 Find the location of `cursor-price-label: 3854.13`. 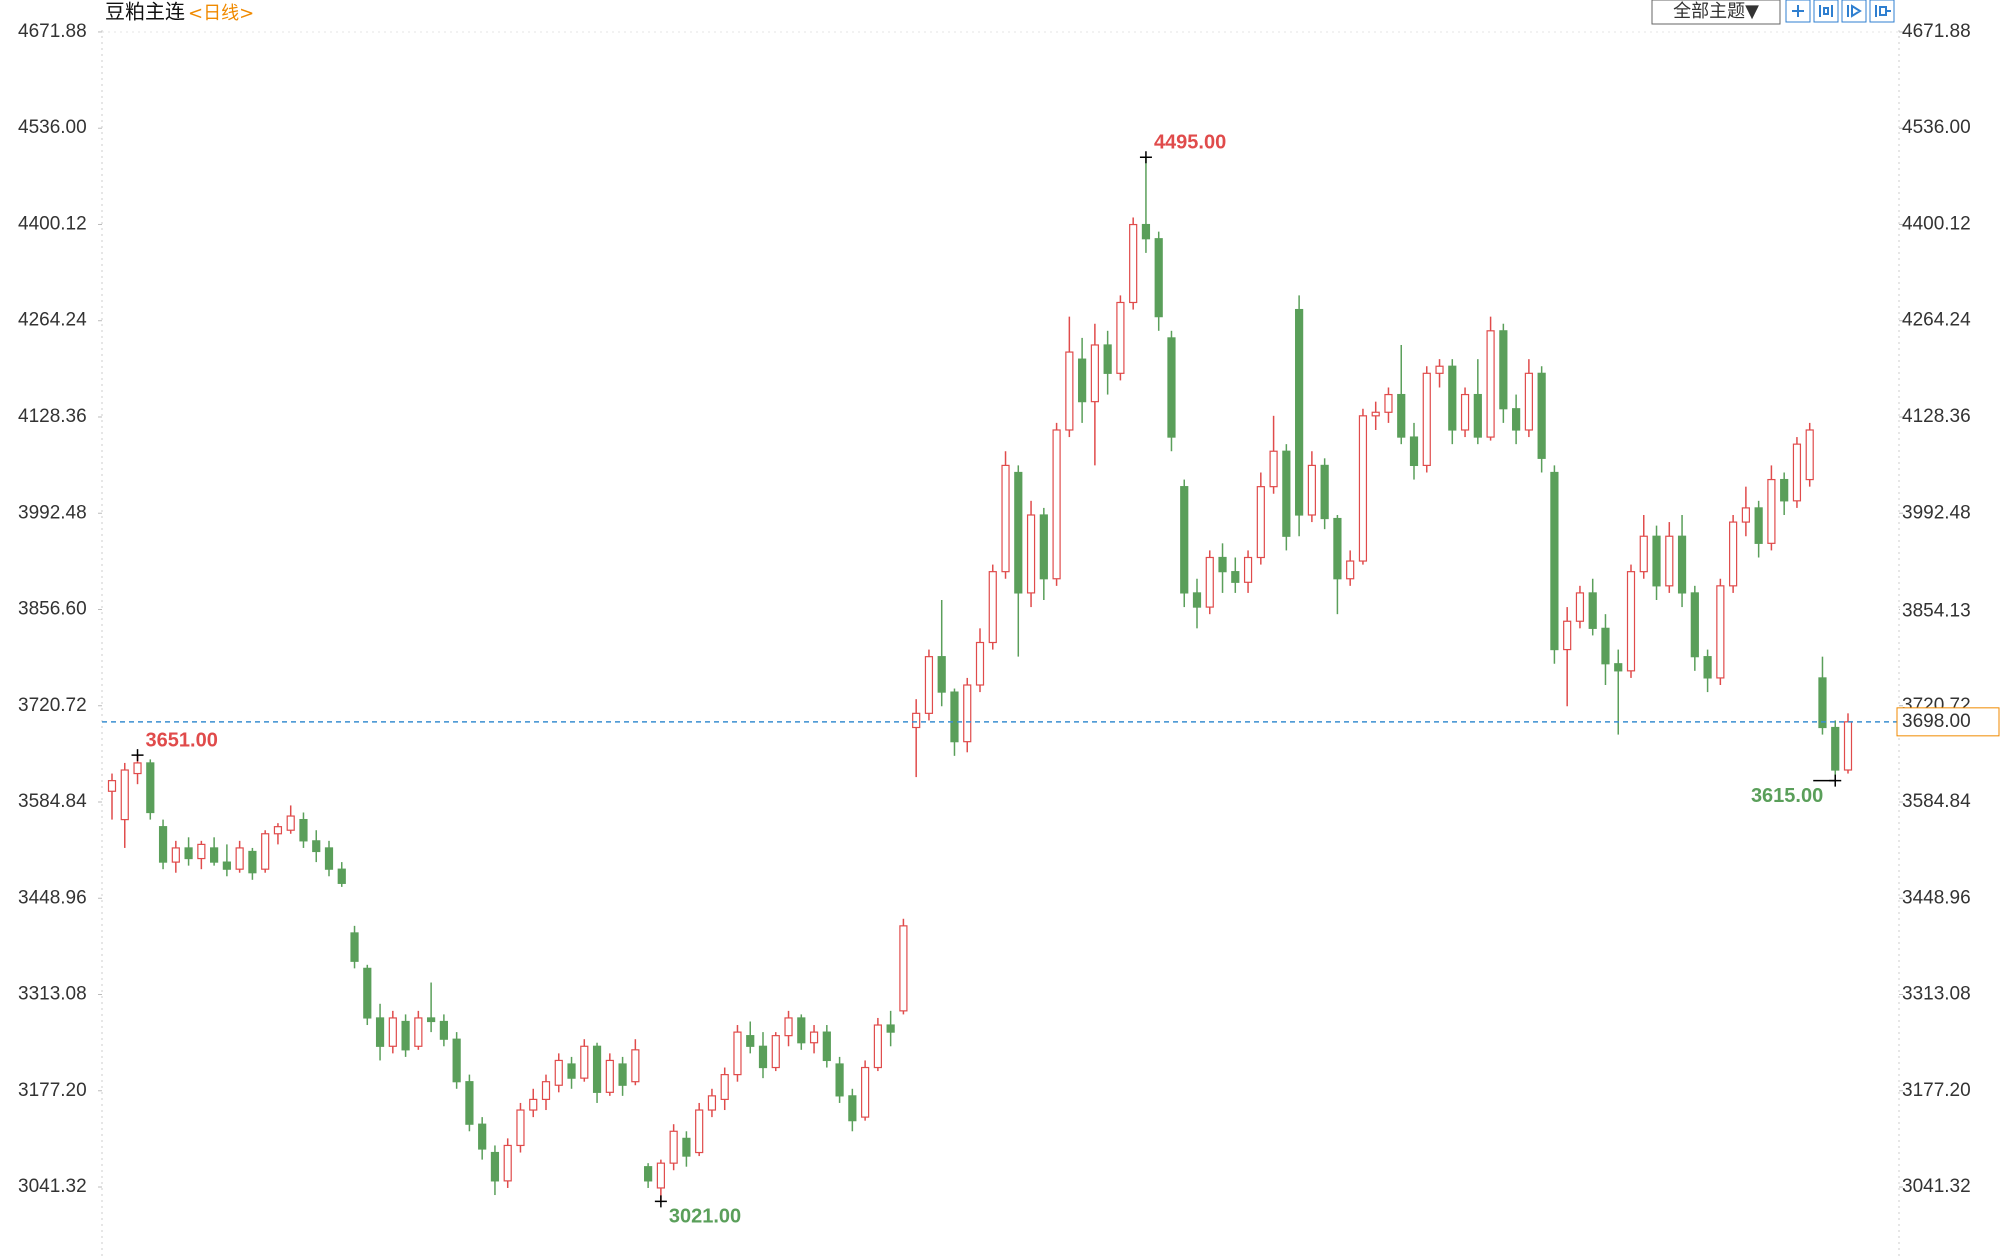

cursor-price-label: 3854.13 is located at coordinates (1936, 610).